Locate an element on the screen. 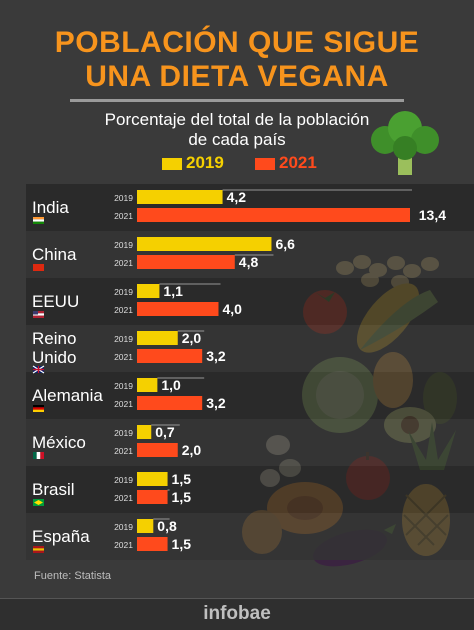  source-note: Fuente: Statista is located at coordinates (73, 576).